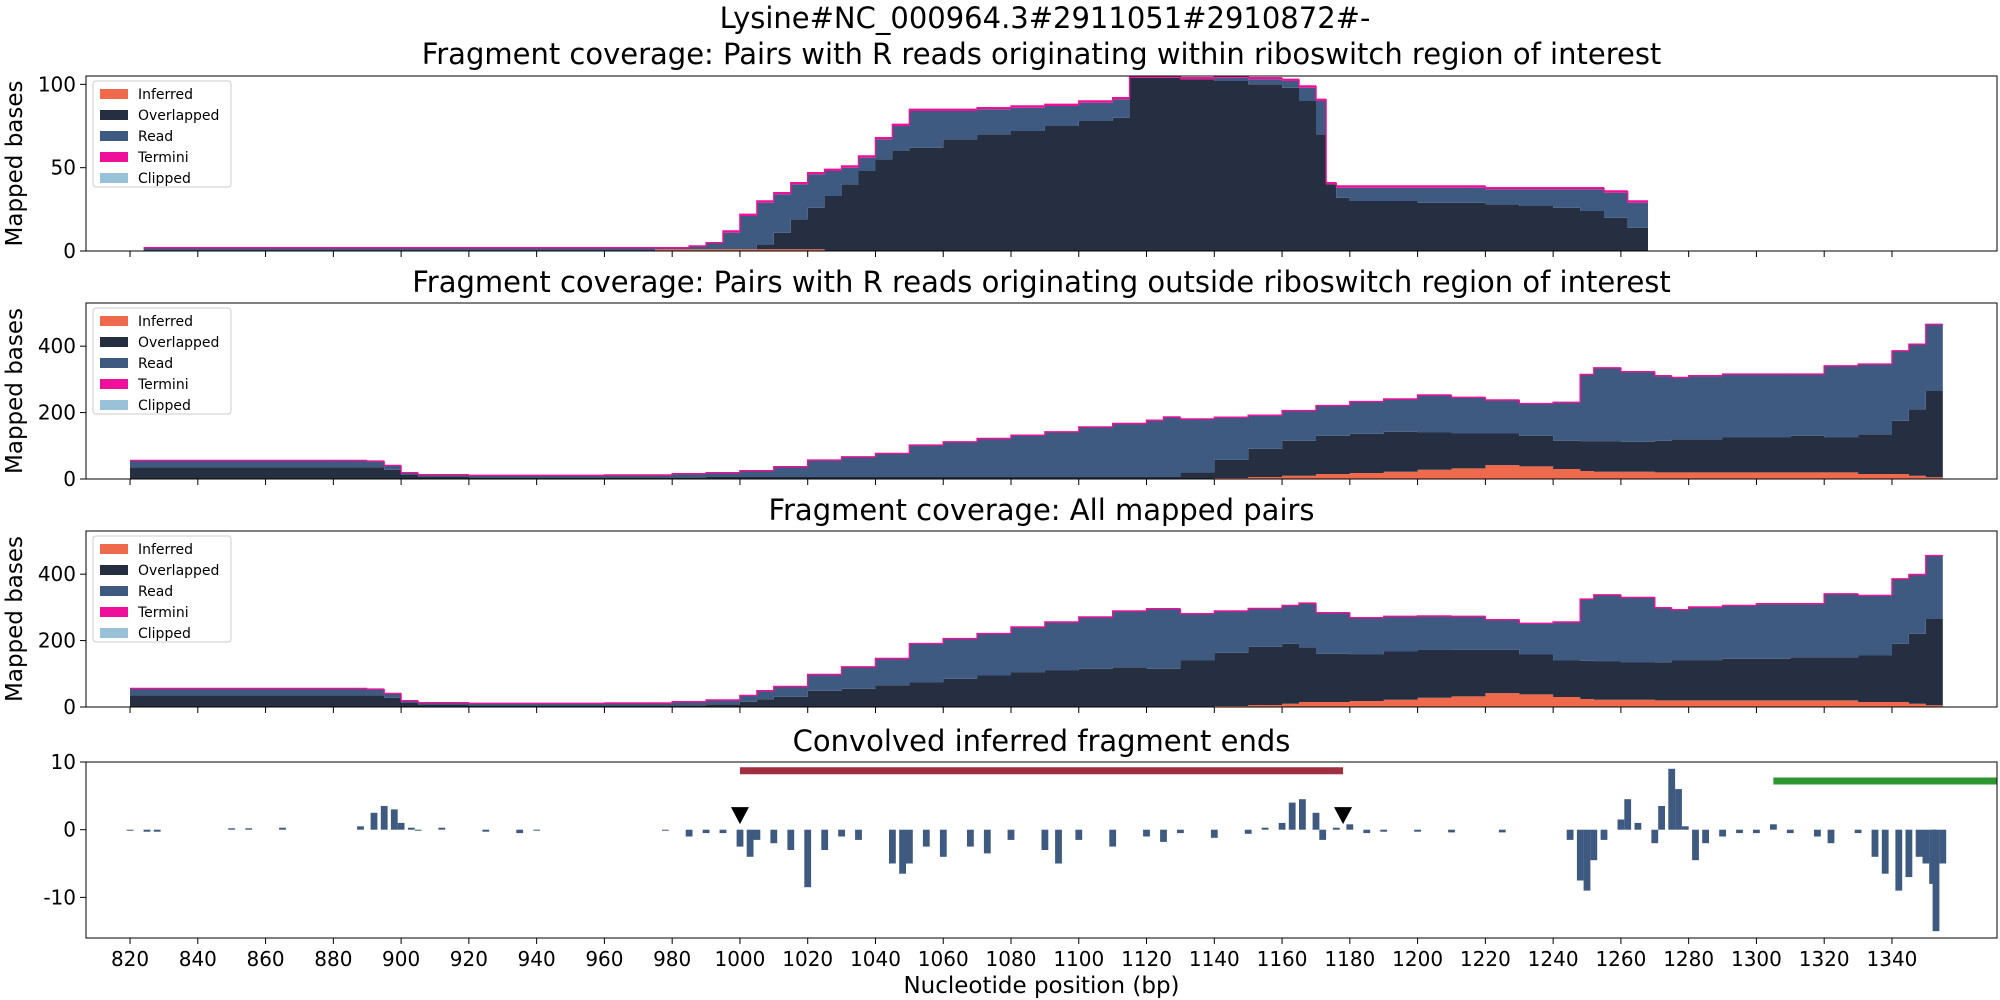 The height and width of the screenshot is (1000, 2000). Describe the element at coordinates (333, 959) in the screenshot. I see `x-tick-label: 880` at that location.